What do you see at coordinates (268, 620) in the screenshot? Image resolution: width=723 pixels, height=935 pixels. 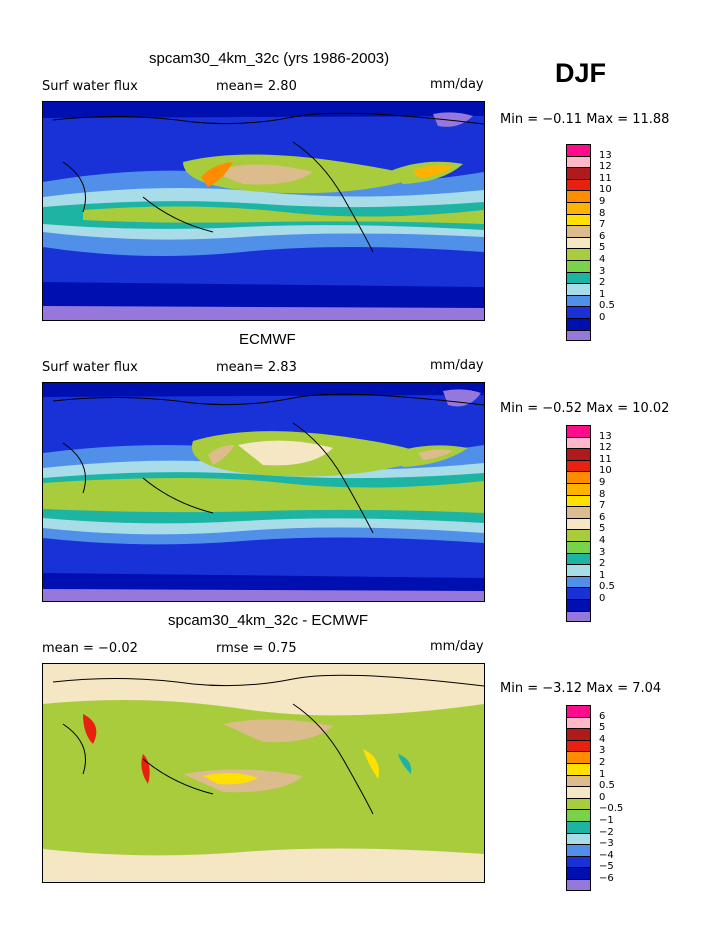 I see `panel-3-title: spcam30_4km_32c - ECMWF` at bounding box center [268, 620].